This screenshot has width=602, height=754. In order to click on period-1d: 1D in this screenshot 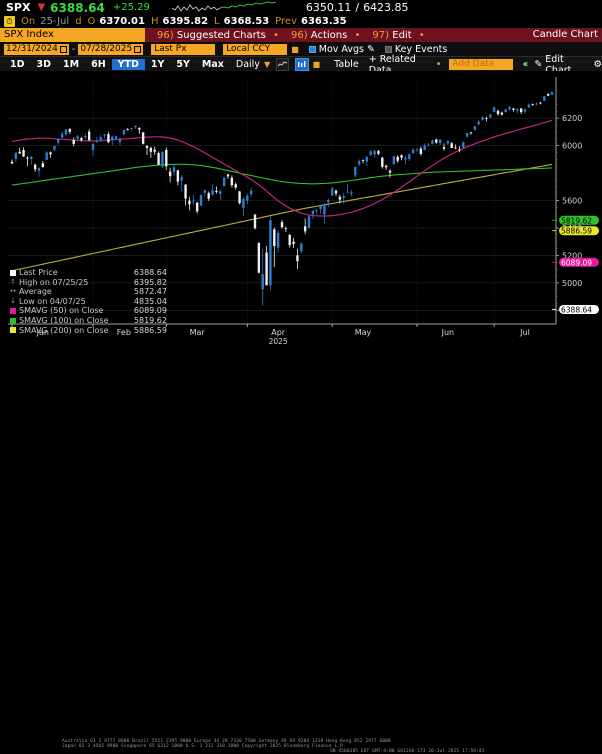, I will do `click(17, 64)`.